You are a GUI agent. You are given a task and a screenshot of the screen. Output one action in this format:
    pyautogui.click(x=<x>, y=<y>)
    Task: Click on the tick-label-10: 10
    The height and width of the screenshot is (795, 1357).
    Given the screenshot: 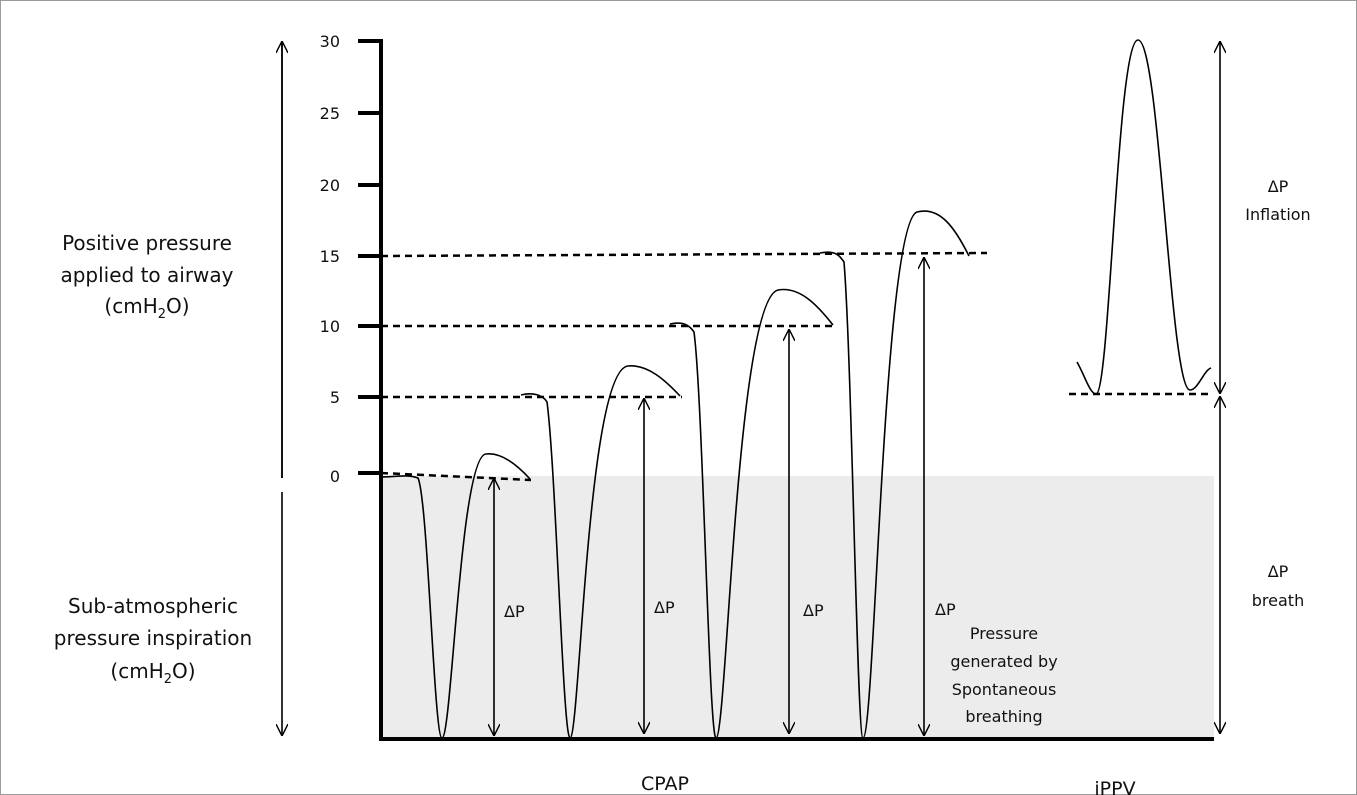 What is the action you would take?
    pyautogui.click(x=330, y=326)
    